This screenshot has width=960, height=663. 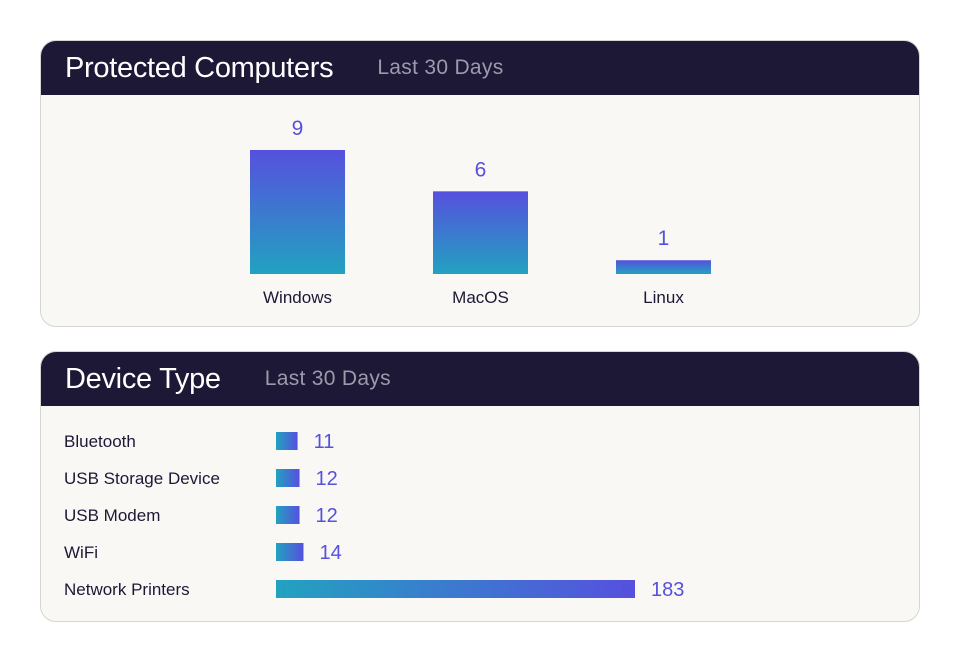 I want to click on value-label-linux: 1, so click(x=664, y=238).